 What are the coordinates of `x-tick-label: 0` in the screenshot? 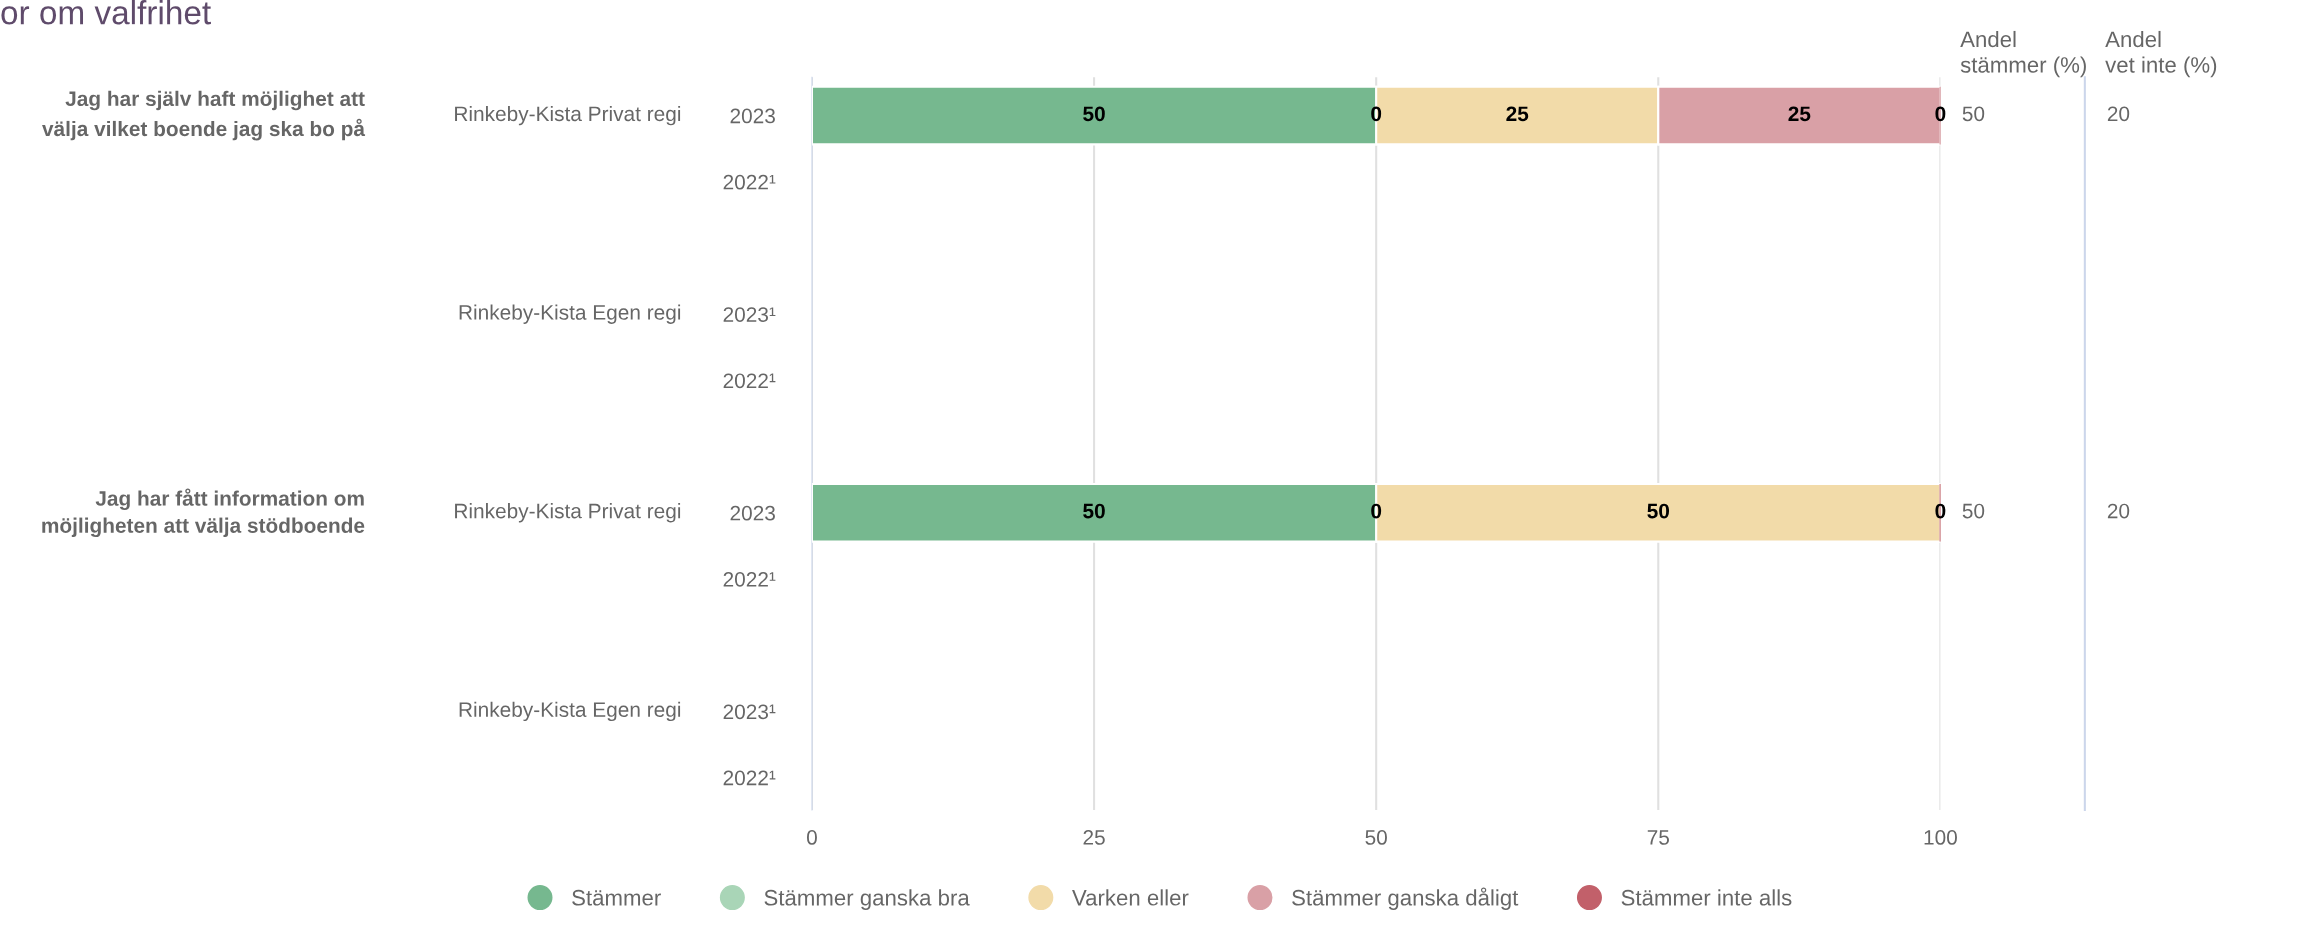 It's located at (811, 837).